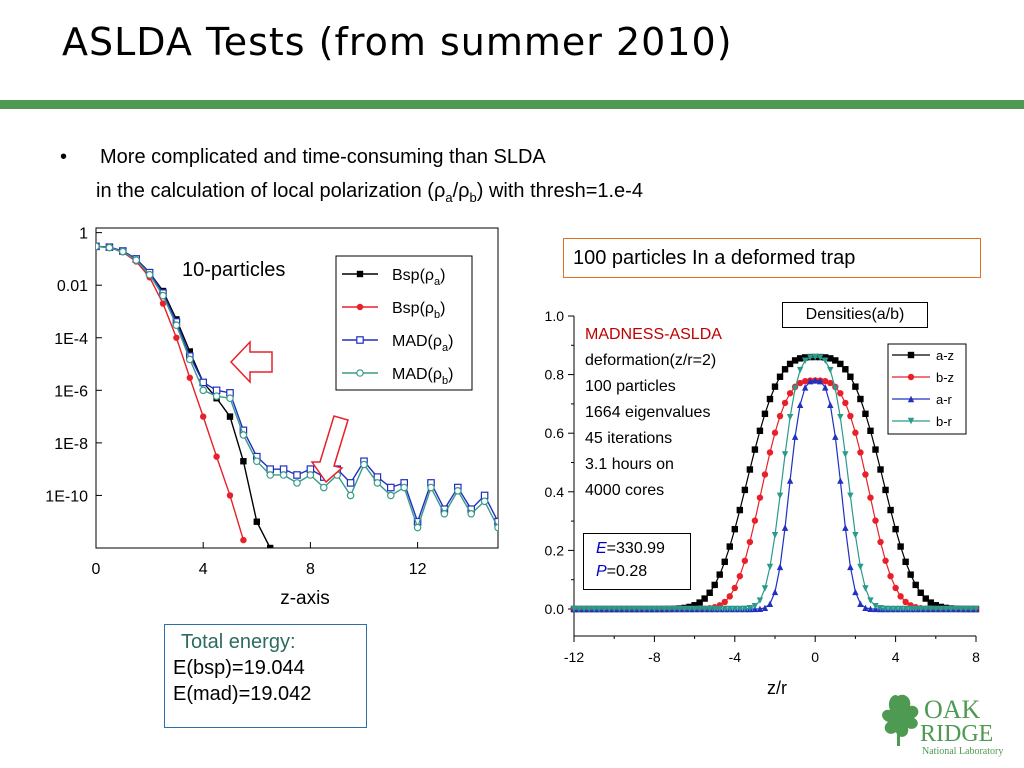 This screenshot has width=1024, height=768. Describe the element at coordinates (555, 550) in the screenshot. I see `chart2-ytick-label: 0.2` at that location.